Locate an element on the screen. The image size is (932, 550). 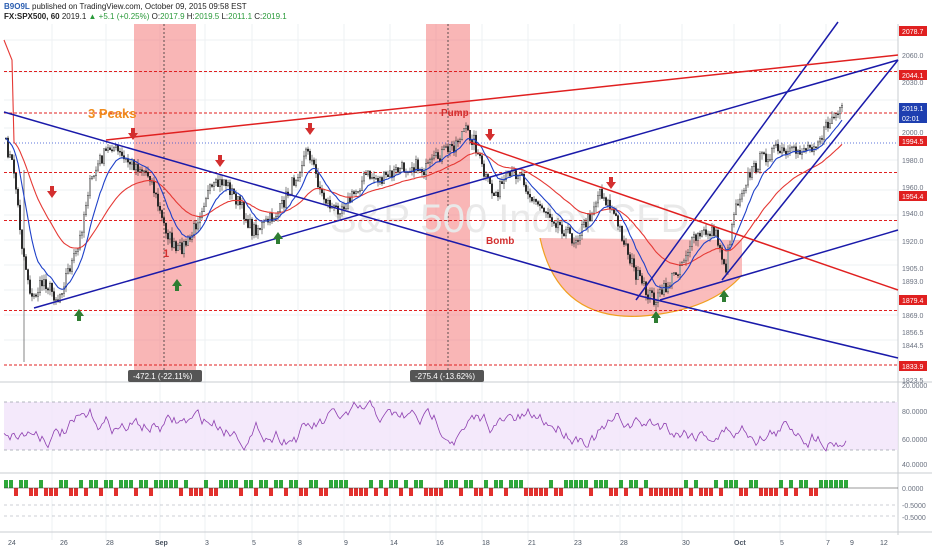
author-name: B9O9L is located at coordinates (17, 6).